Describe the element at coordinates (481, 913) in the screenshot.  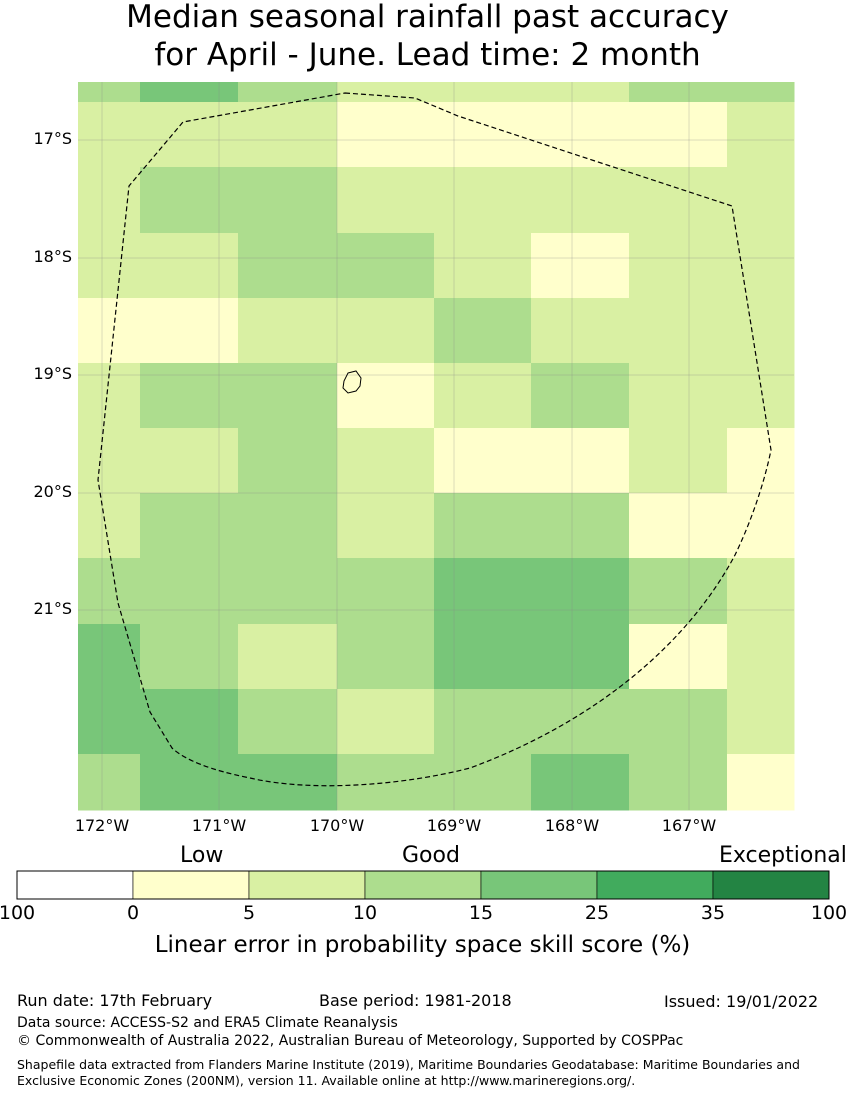
I see `colorbar-tick: 15` at that location.